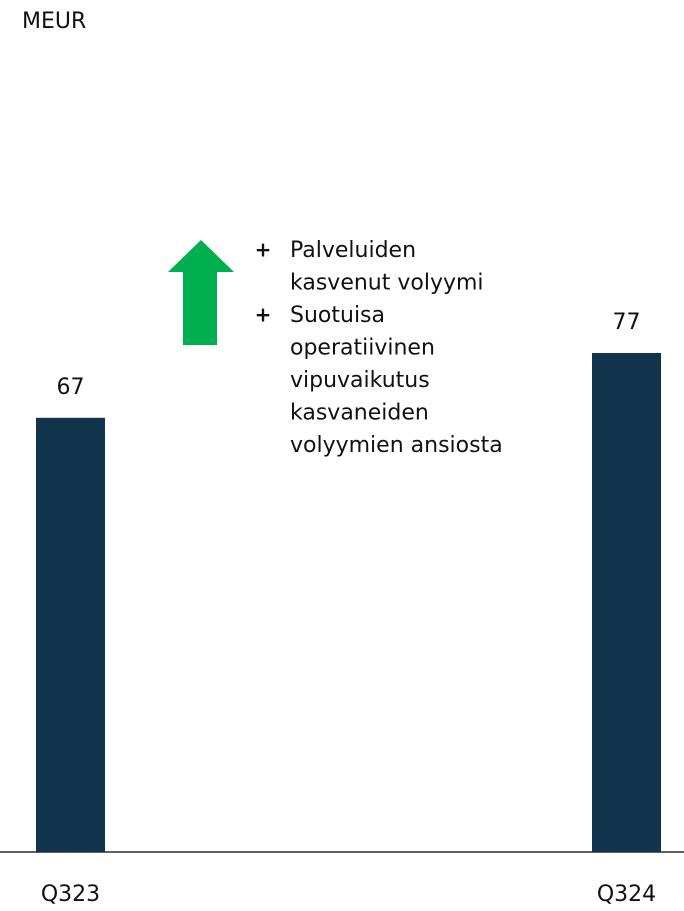  I want to click on x-tick-label: Q323, so click(70, 894).